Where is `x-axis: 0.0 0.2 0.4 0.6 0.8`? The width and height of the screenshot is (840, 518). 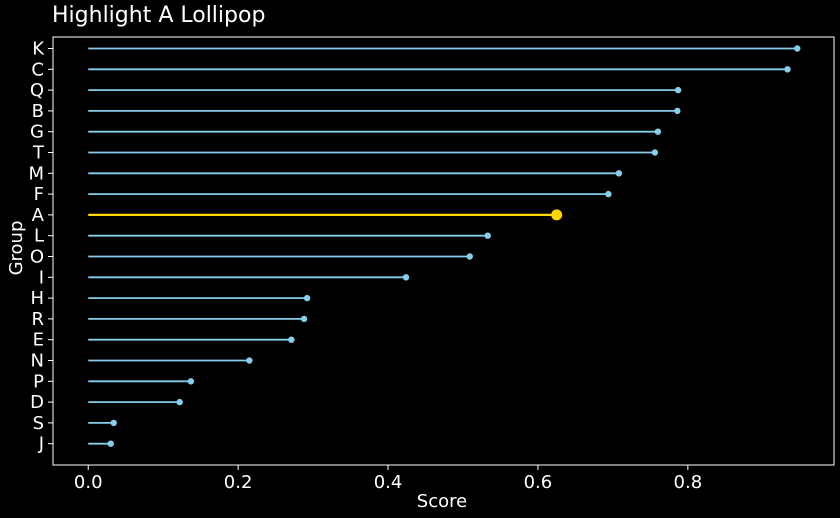
x-axis: 0.0 0.2 0.4 0.6 0.8 is located at coordinates (388, 479).